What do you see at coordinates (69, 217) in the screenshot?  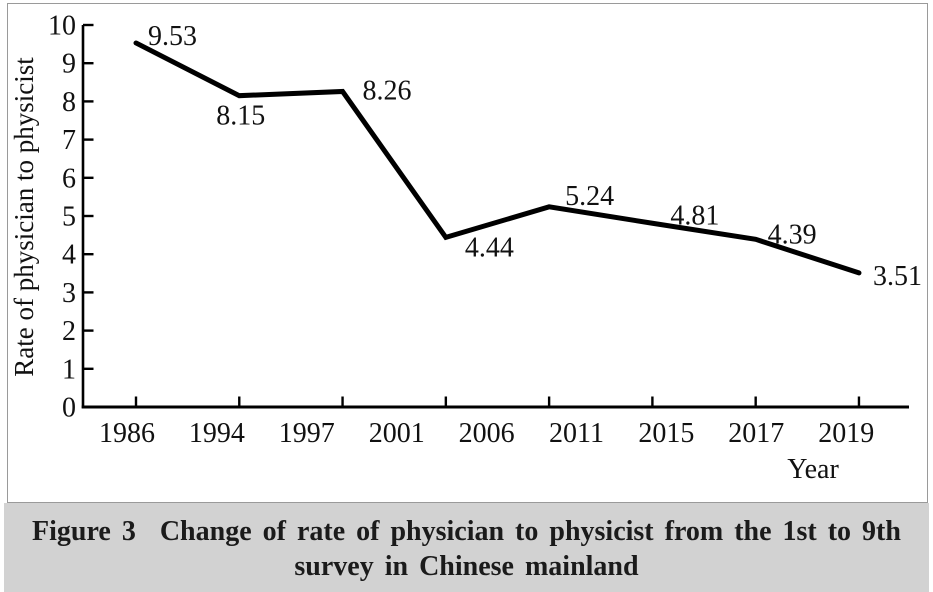 I see `y-tick-label: 5` at bounding box center [69, 217].